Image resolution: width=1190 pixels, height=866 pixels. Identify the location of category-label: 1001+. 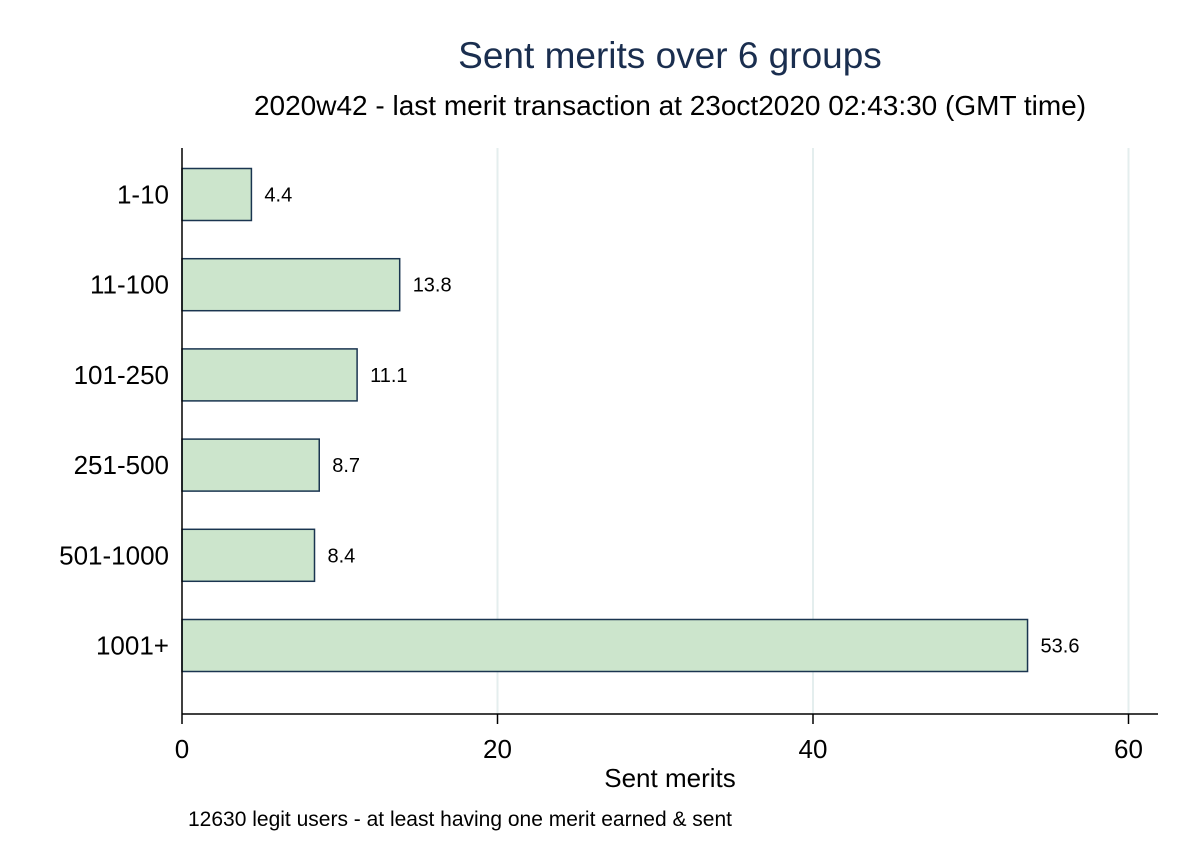
(132, 646).